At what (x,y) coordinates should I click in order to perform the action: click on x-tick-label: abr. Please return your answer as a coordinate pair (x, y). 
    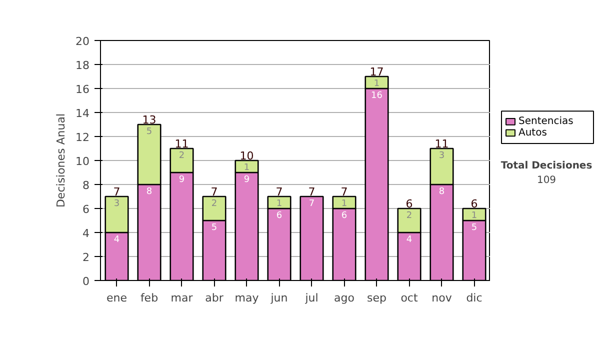
    Looking at the image, I should click on (214, 298).